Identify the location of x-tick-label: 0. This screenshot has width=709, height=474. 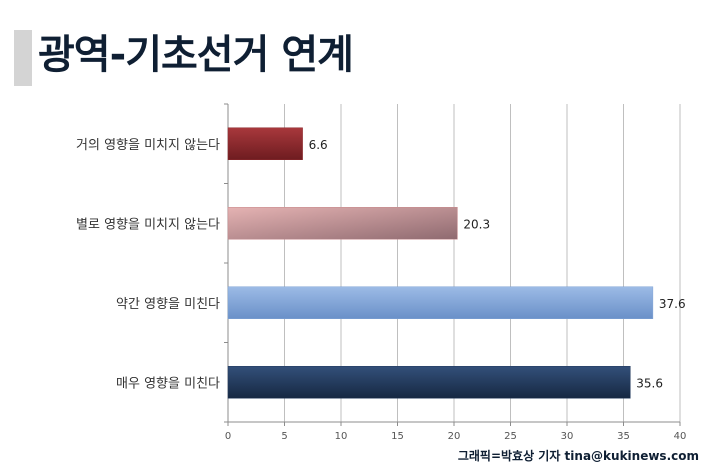
(228, 436).